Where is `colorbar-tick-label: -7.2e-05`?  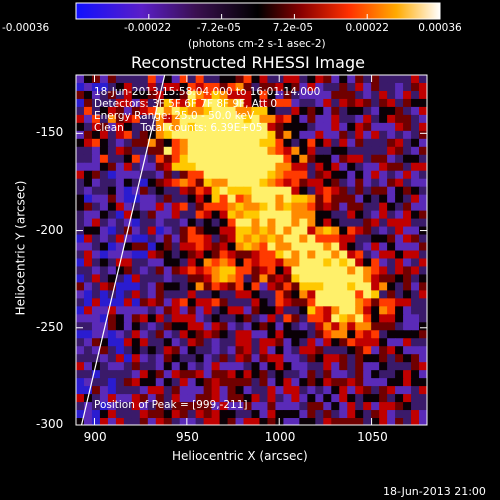 colorbar-tick-label: -7.2e-05 is located at coordinates (218, 28).